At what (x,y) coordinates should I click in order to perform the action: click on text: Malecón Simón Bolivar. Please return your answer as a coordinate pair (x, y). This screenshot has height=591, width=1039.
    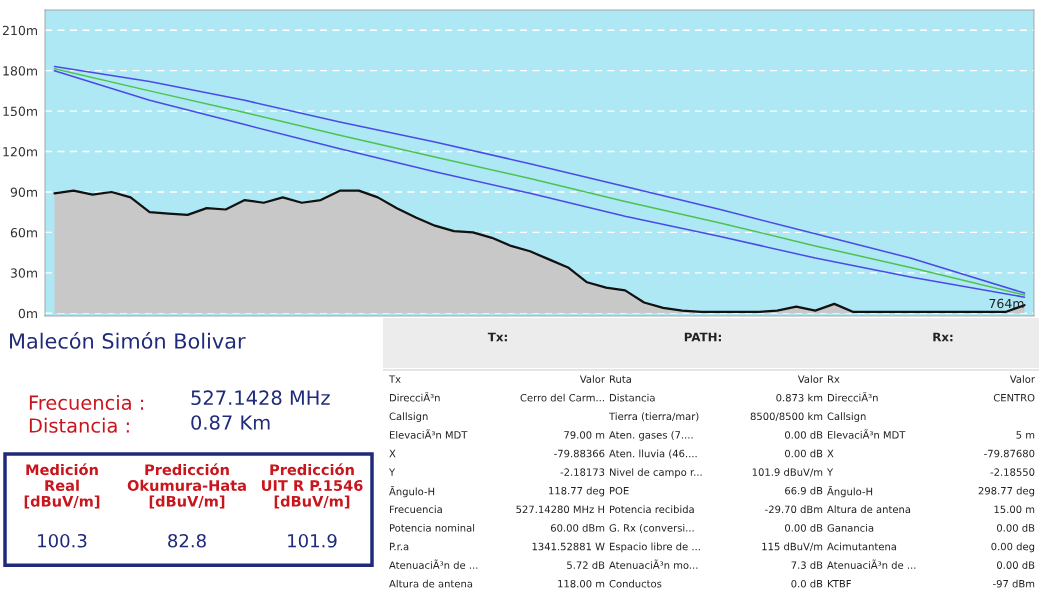
    Looking at the image, I should click on (128, 340).